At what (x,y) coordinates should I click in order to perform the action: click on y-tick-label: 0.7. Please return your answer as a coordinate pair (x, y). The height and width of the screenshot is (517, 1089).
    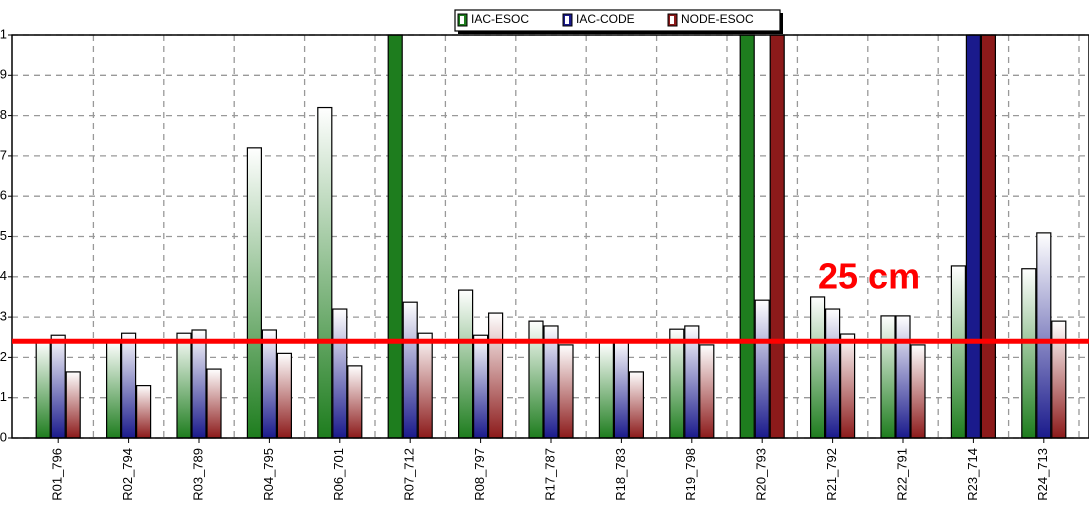
    Looking at the image, I should click on (3, 154).